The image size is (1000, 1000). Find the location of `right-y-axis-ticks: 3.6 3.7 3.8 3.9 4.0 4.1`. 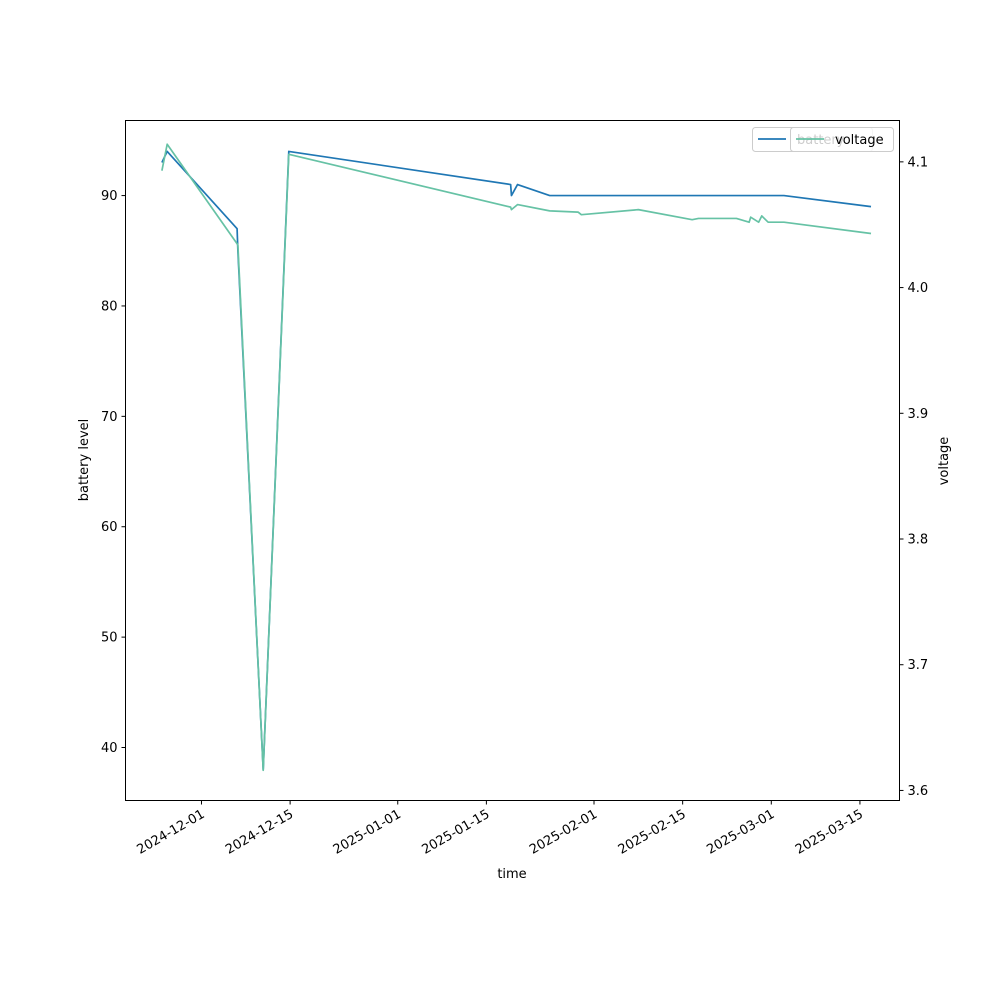

right-y-axis-ticks: 3.6 3.7 3.8 3.9 4.0 4.1 is located at coordinates (914, 477).